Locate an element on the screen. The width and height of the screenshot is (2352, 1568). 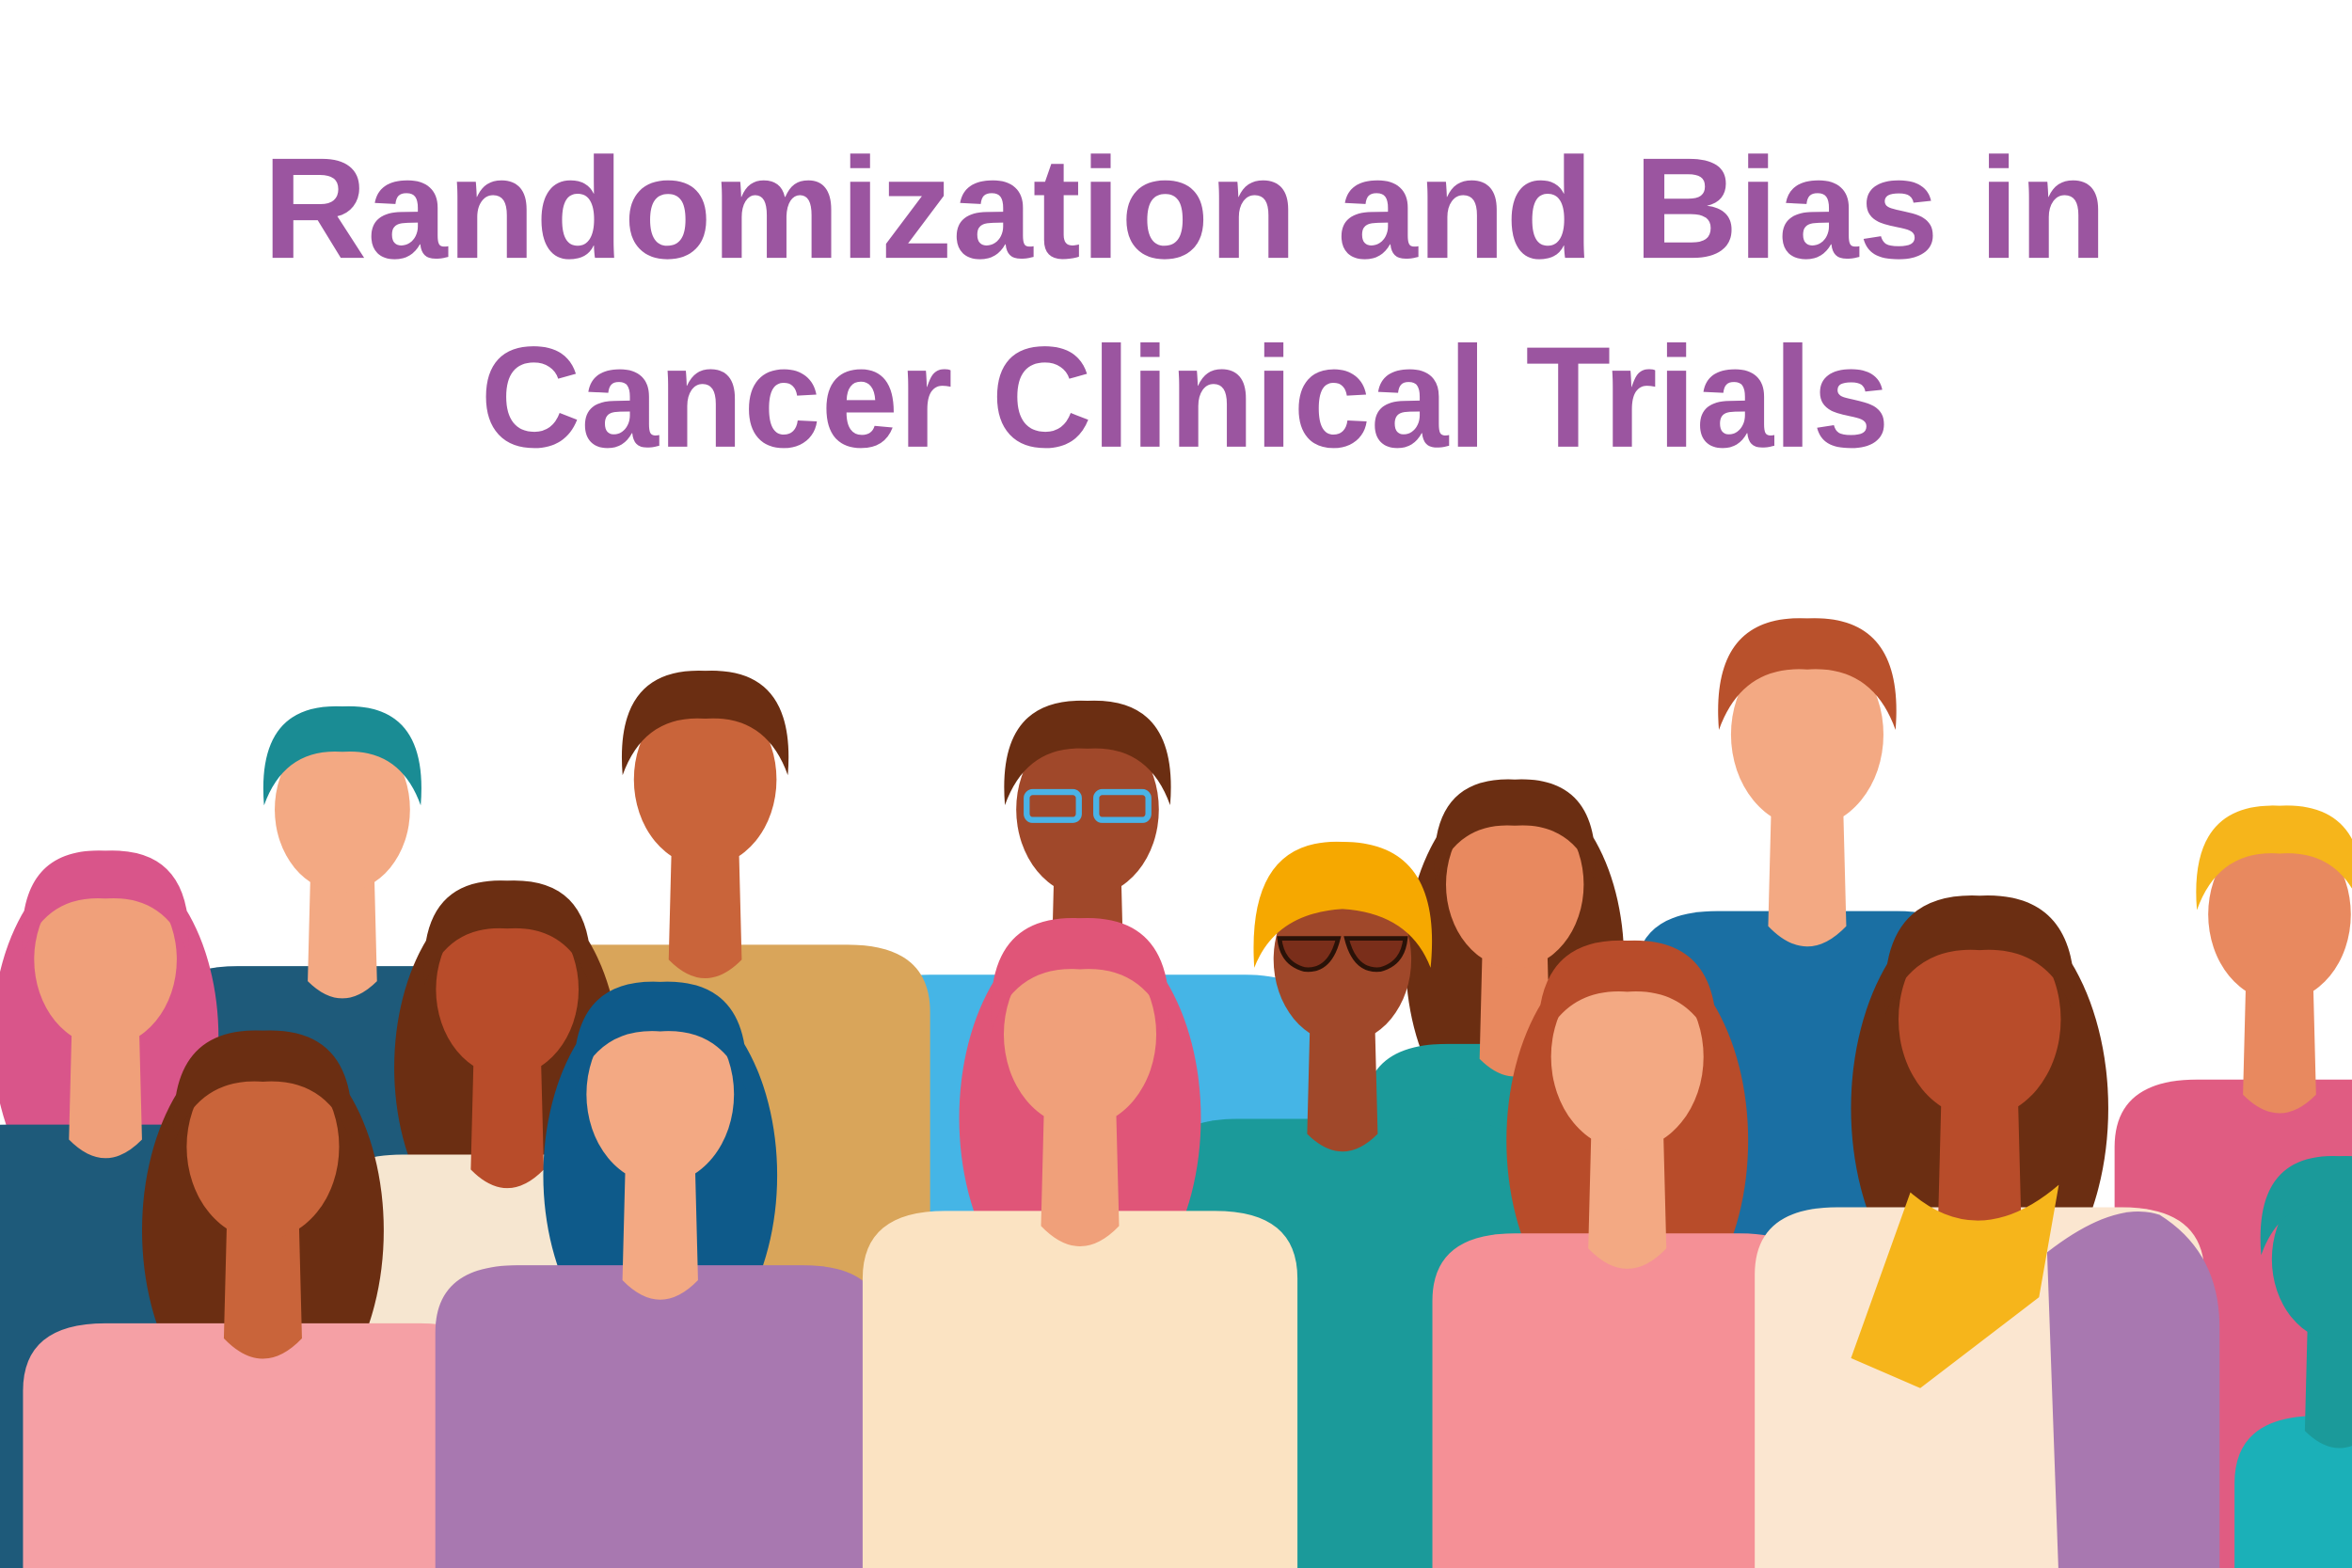
sunglasses is located at coordinates (1342, 955).